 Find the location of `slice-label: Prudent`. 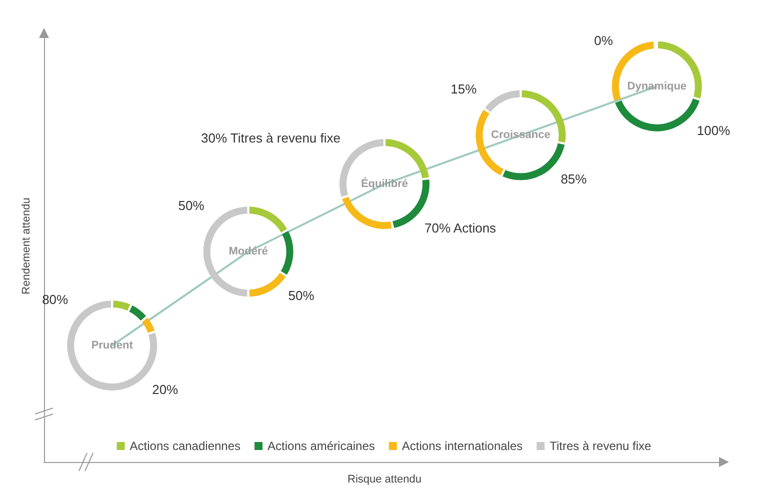

slice-label: Prudent is located at coordinates (112, 346).